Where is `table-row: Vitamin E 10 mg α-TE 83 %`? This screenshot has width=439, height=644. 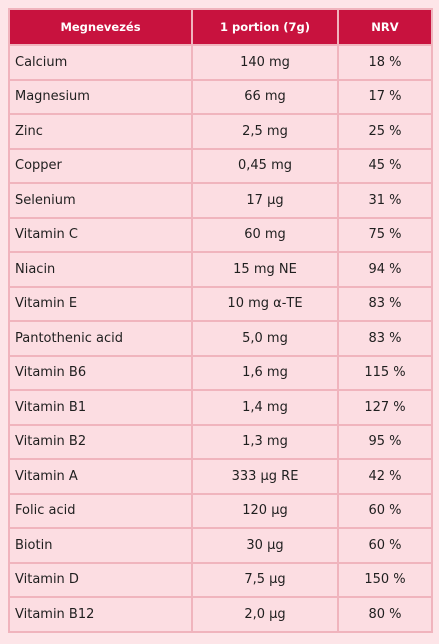
table-row: Vitamin E 10 mg α-TE 83 % is located at coordinates (220, 303).